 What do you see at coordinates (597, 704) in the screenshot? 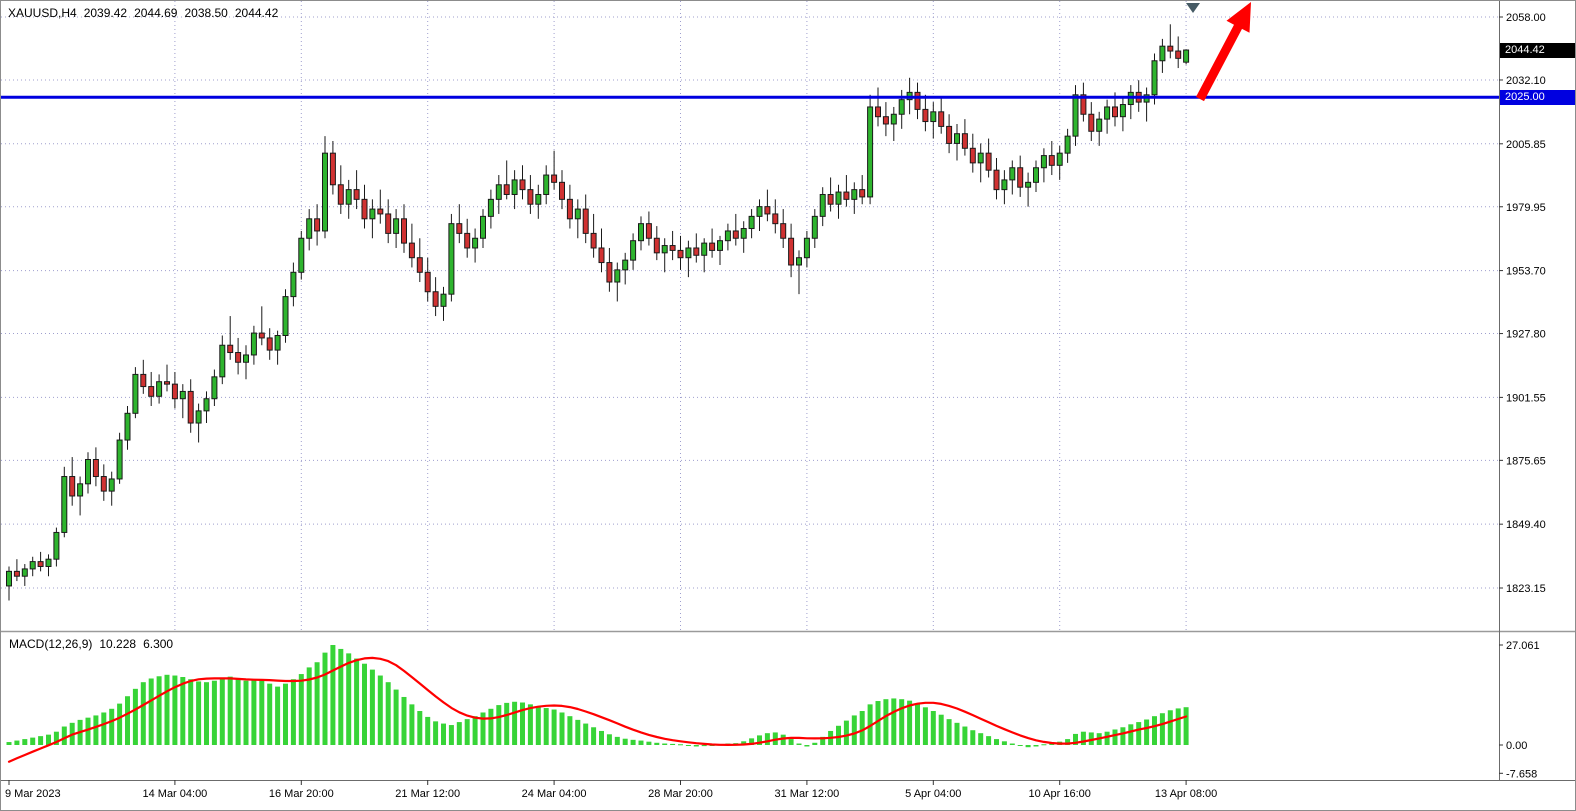
I see `macd-indicator` at bounding box center [597, 704].